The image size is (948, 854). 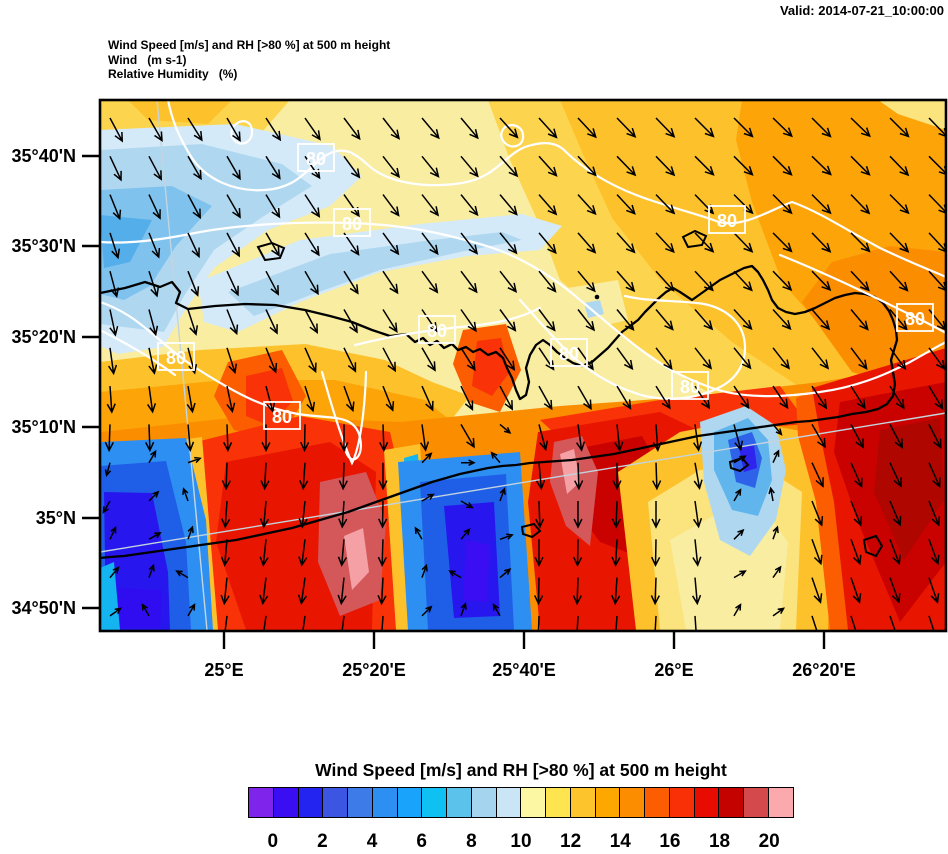 I want to click on colorbar-tick-label: 16, so click(x=670, y=841).